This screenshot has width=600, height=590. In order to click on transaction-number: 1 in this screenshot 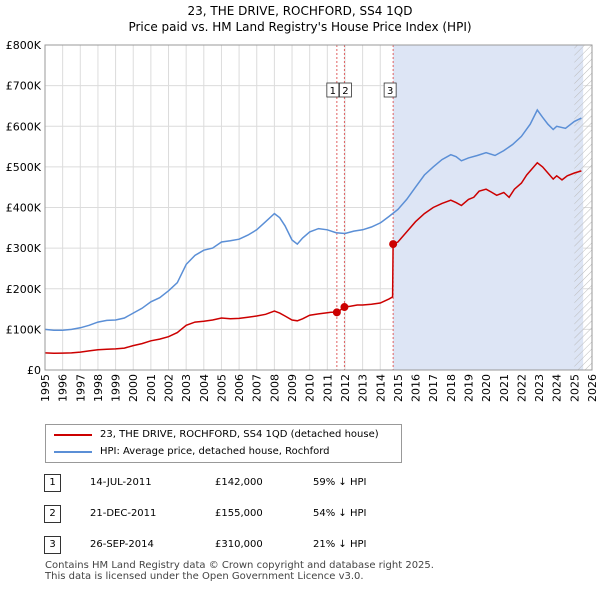, I will do `click(52, 483)`.